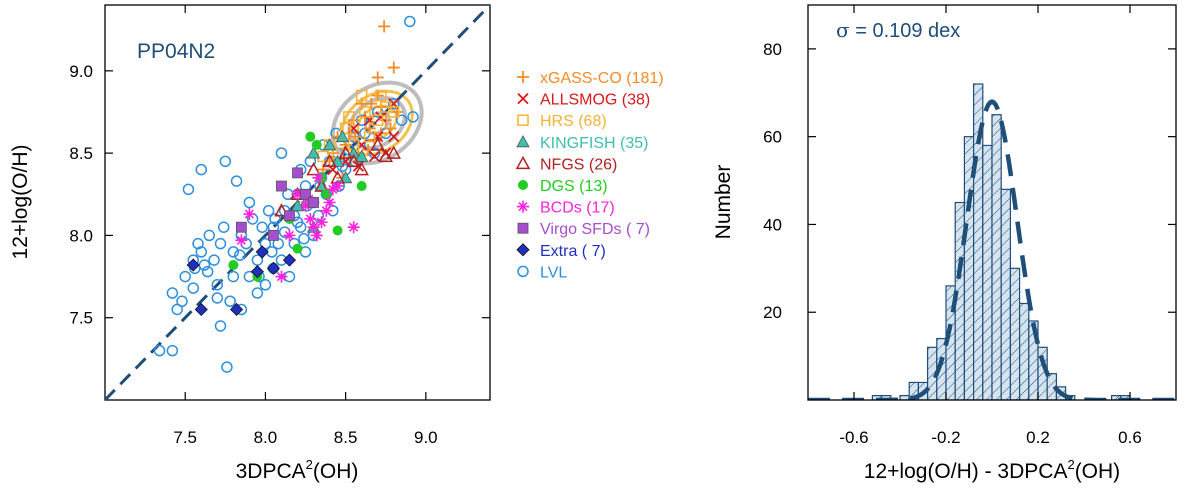  What do you see at coordinates (578, 164) in the screenshot?
I see `legend-label: NFGS (26)` at bounding box center [578, 164].